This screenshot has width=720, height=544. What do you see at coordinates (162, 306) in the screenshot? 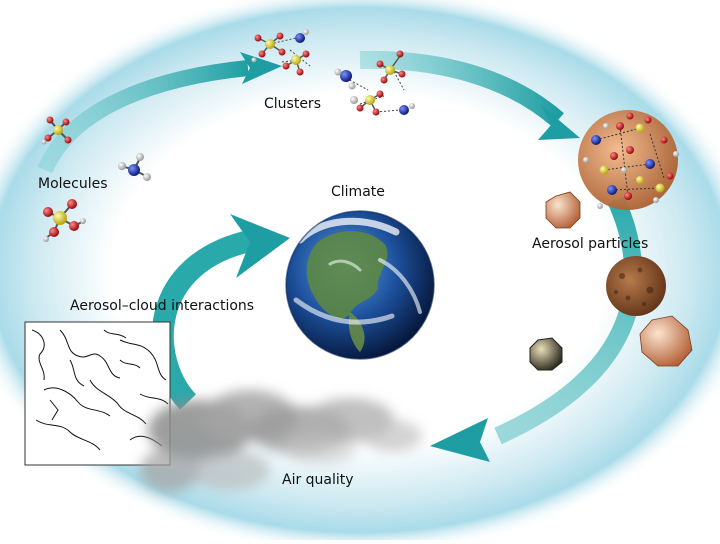
I see `label-aerosol-cloud-interactions: Aerosol–cloud interactions` at bounding box center [162, 306].